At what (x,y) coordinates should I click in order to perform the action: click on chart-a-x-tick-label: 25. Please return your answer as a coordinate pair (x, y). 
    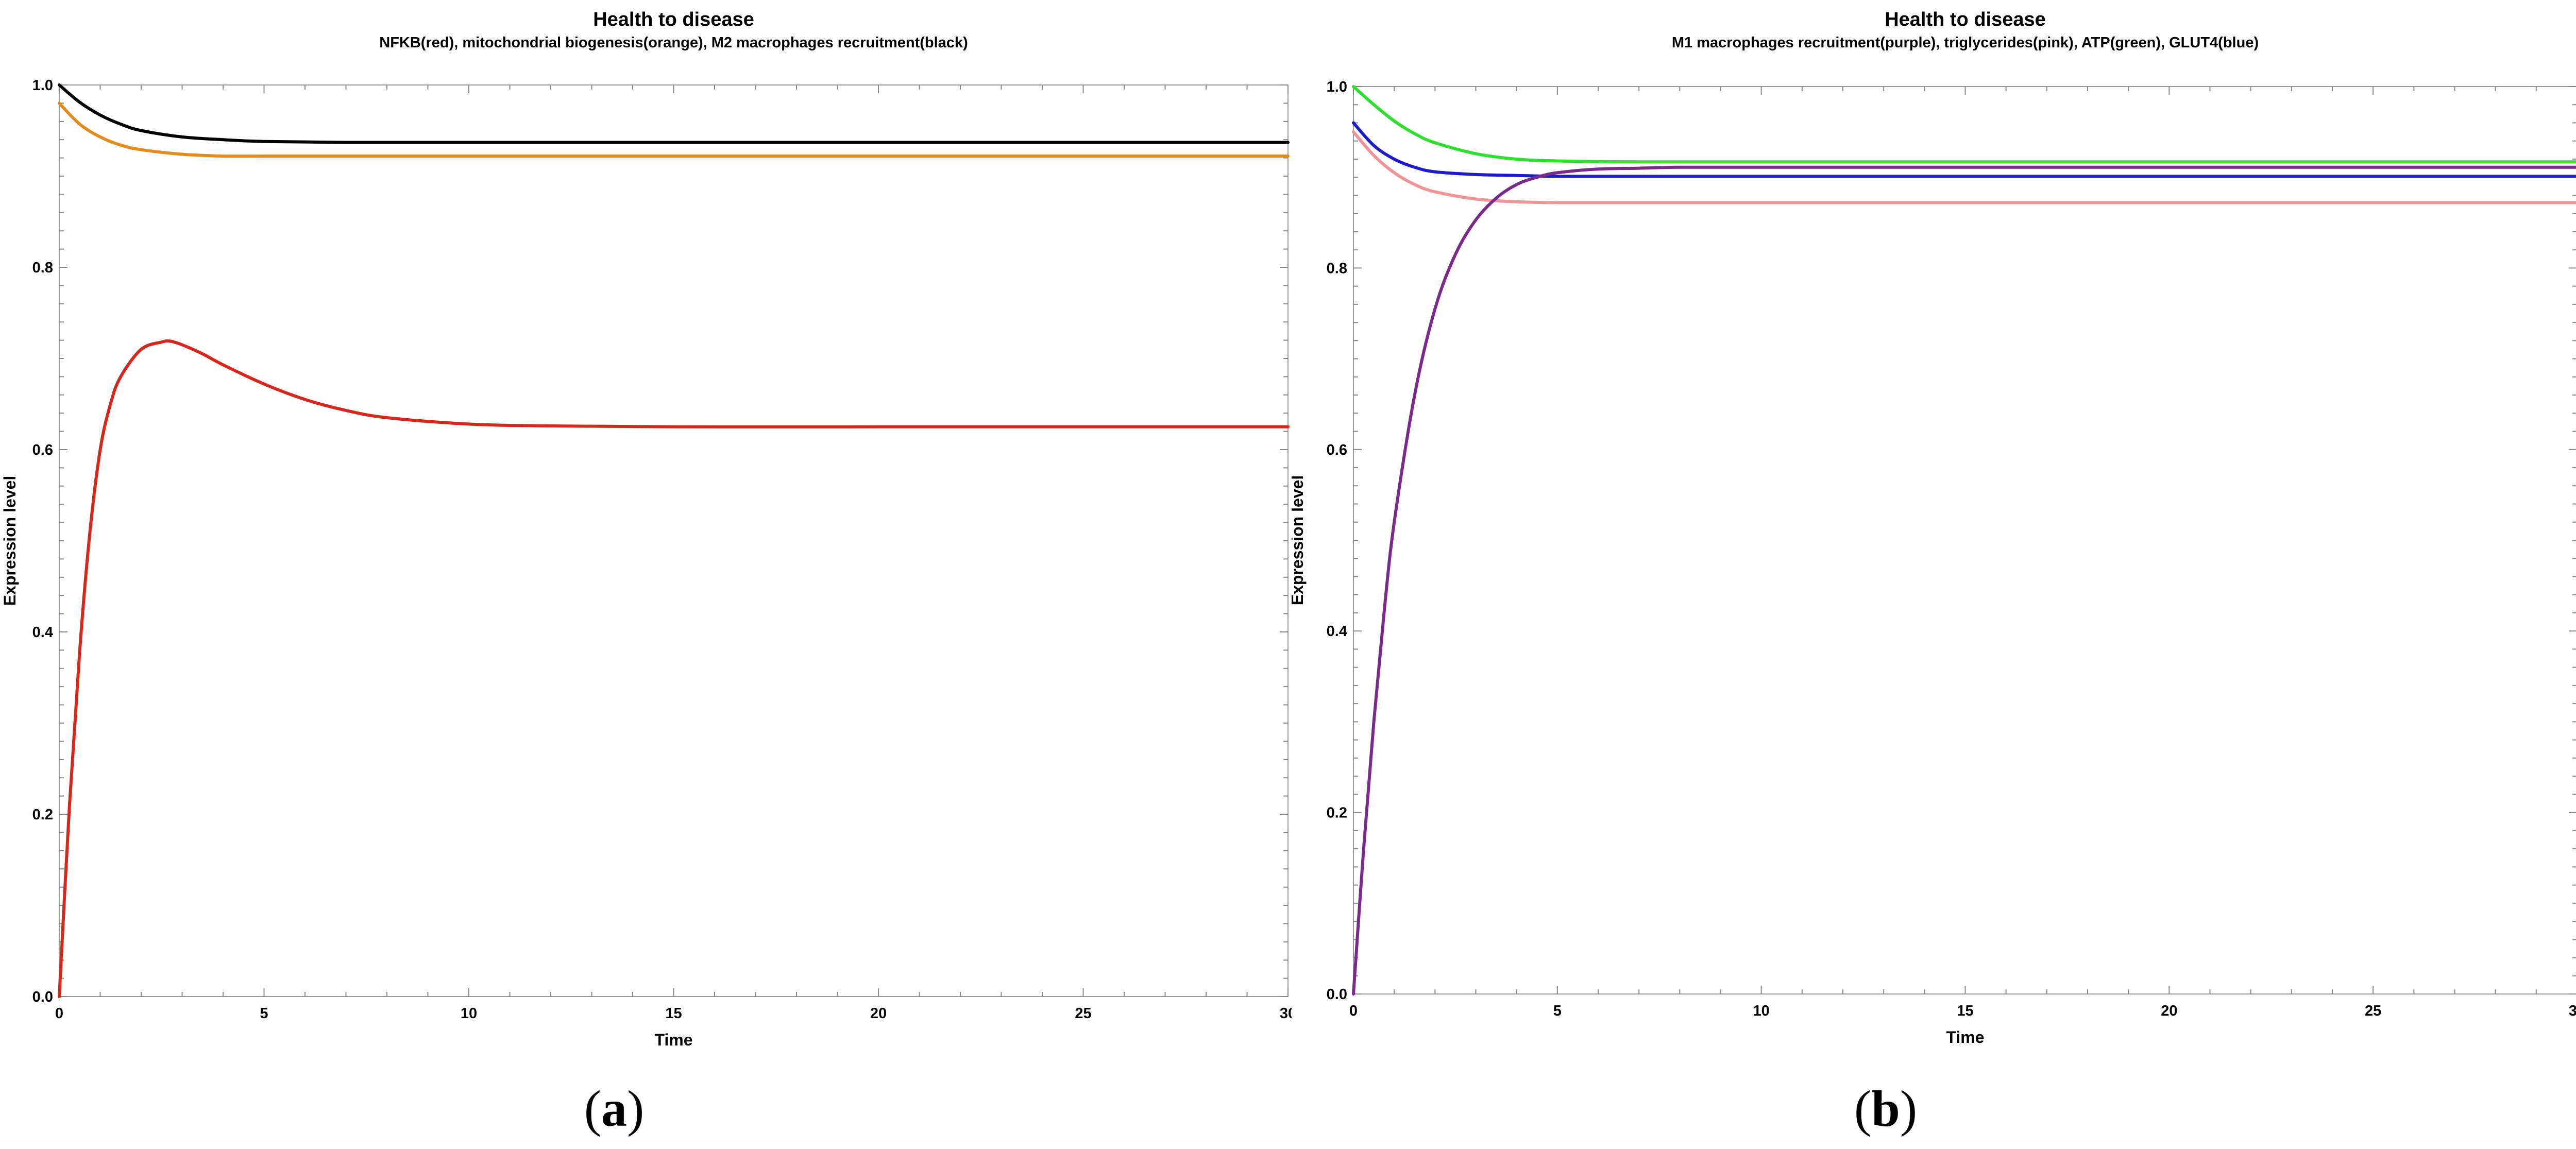
    Looking at the image, I should click on (1083, 1013).